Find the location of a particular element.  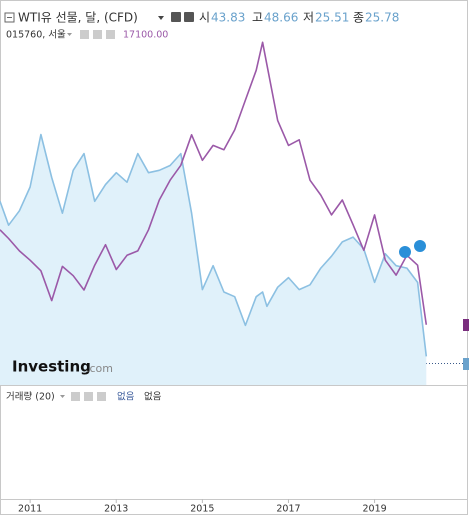

ohlc-label: 시 is located at coordinates (204, 18).